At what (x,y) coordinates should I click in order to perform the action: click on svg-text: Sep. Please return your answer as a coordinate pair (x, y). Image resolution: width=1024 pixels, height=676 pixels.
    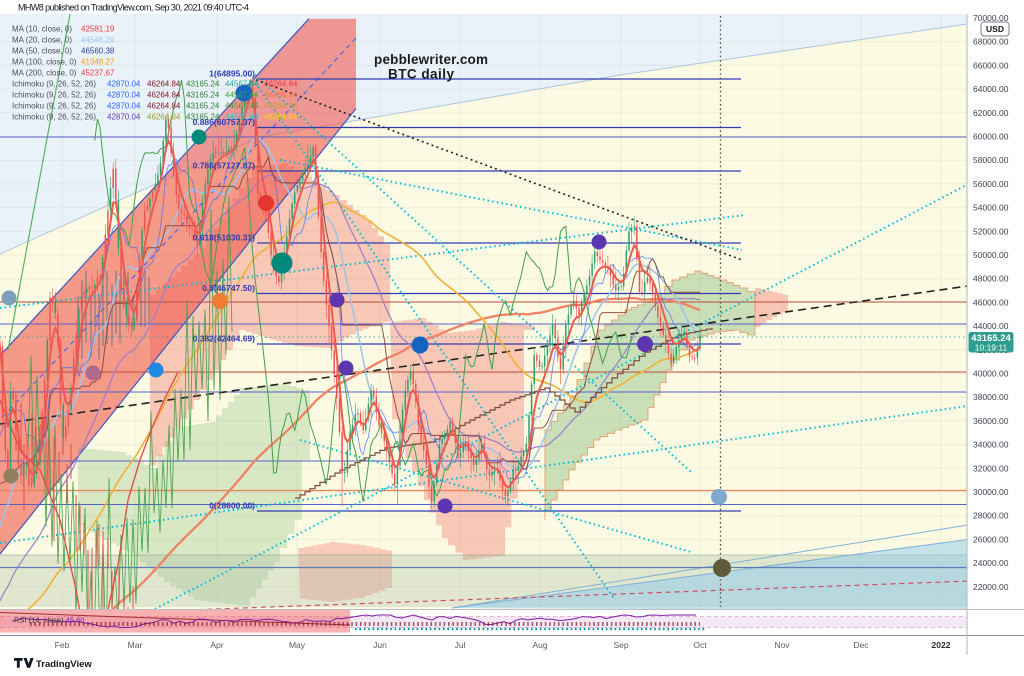
    Looking at the image, I should click on (620, 645).